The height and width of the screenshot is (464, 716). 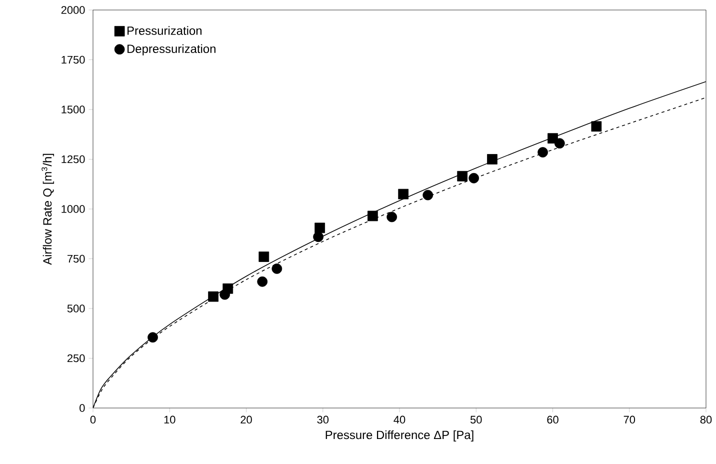 What do you see at coordinates (73, 10) in the screenshot?
I see `y-tick-label: 2000` at bounding box center [73, 10].